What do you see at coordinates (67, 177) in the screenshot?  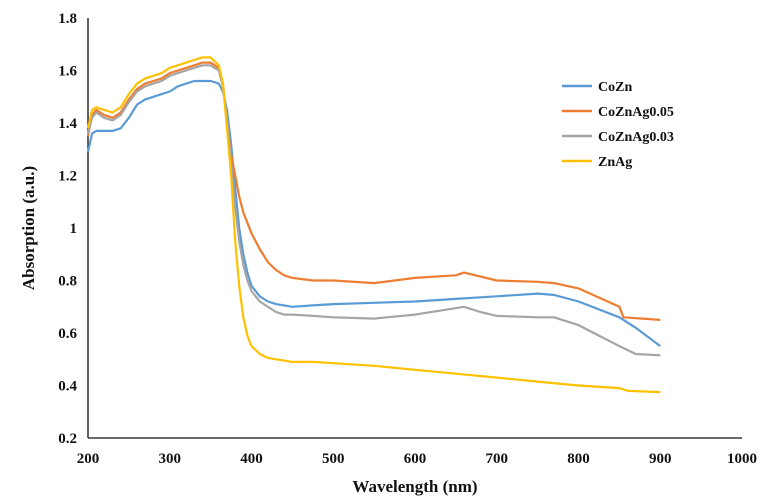 I see `y-tick-label: 1.2` at bounding box center [67, 177].